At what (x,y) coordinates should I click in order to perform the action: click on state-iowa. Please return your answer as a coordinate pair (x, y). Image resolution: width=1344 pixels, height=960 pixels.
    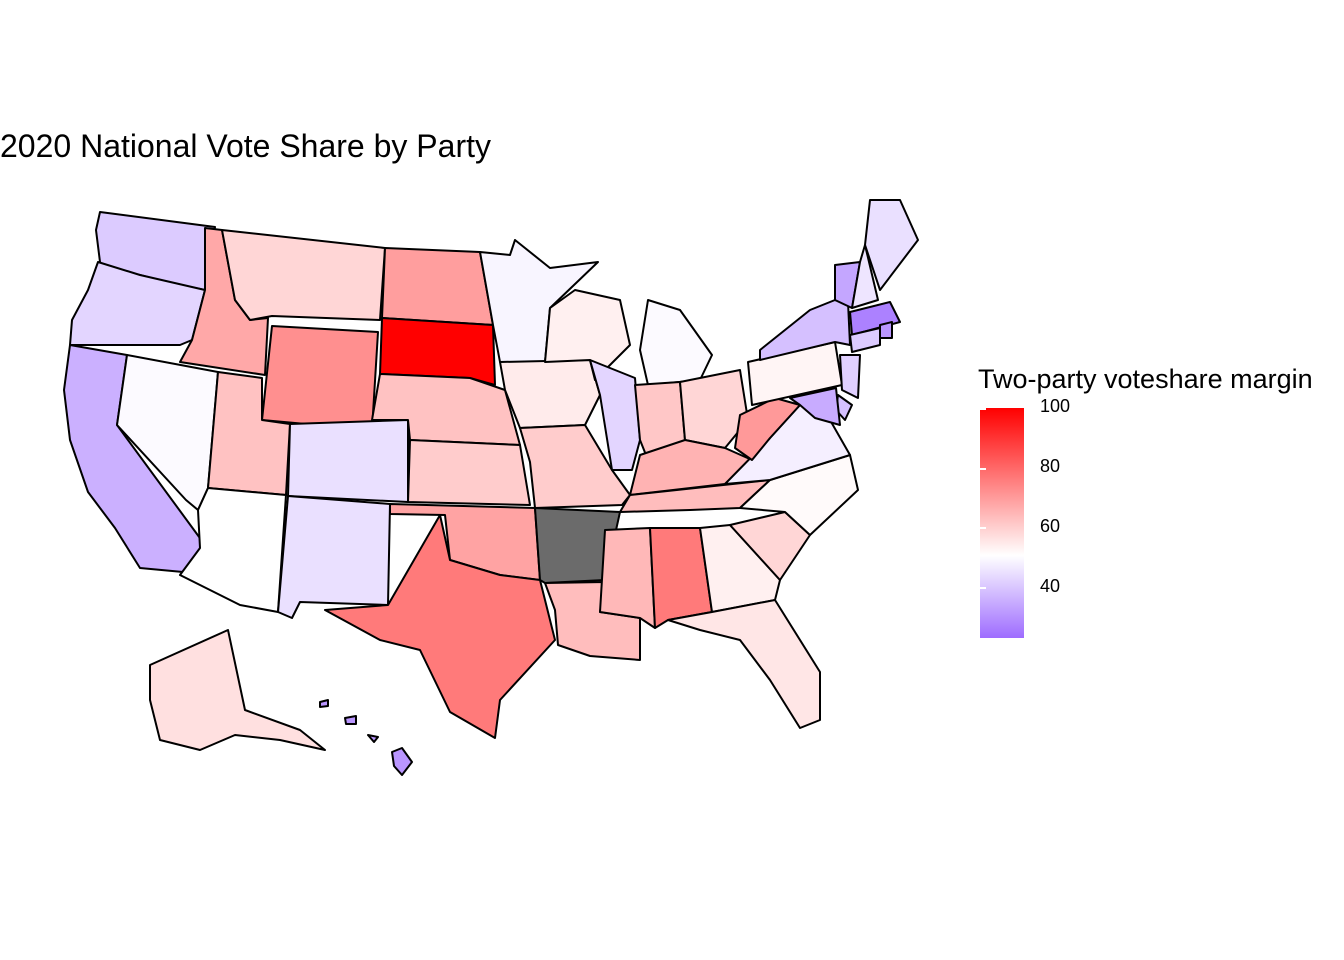
    Looking at the image, I should click on (550, 394).